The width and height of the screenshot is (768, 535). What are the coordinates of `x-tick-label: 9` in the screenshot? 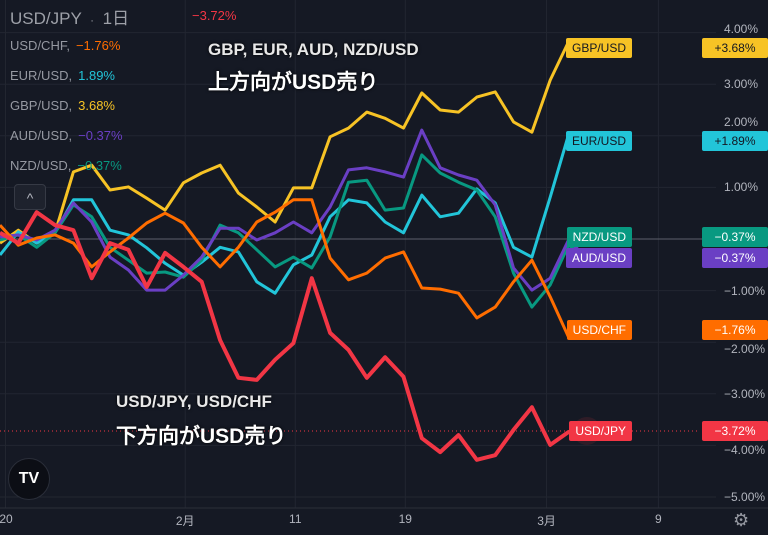 It's located at (658, 519).